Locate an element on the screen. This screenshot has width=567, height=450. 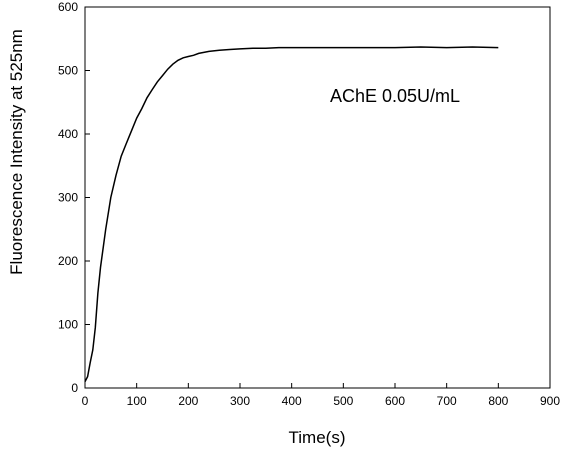
x-tick-label: 0 is located at coordinates (85, 401).